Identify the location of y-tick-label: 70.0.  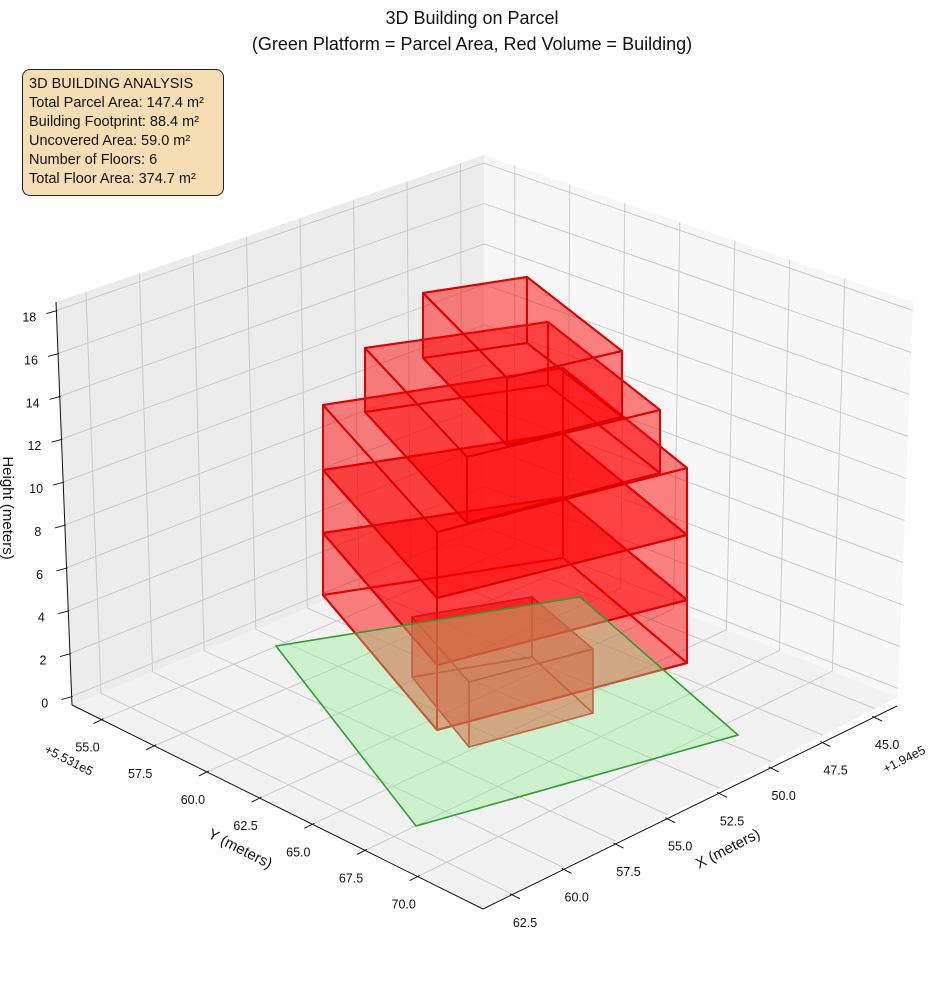
(404, 905).